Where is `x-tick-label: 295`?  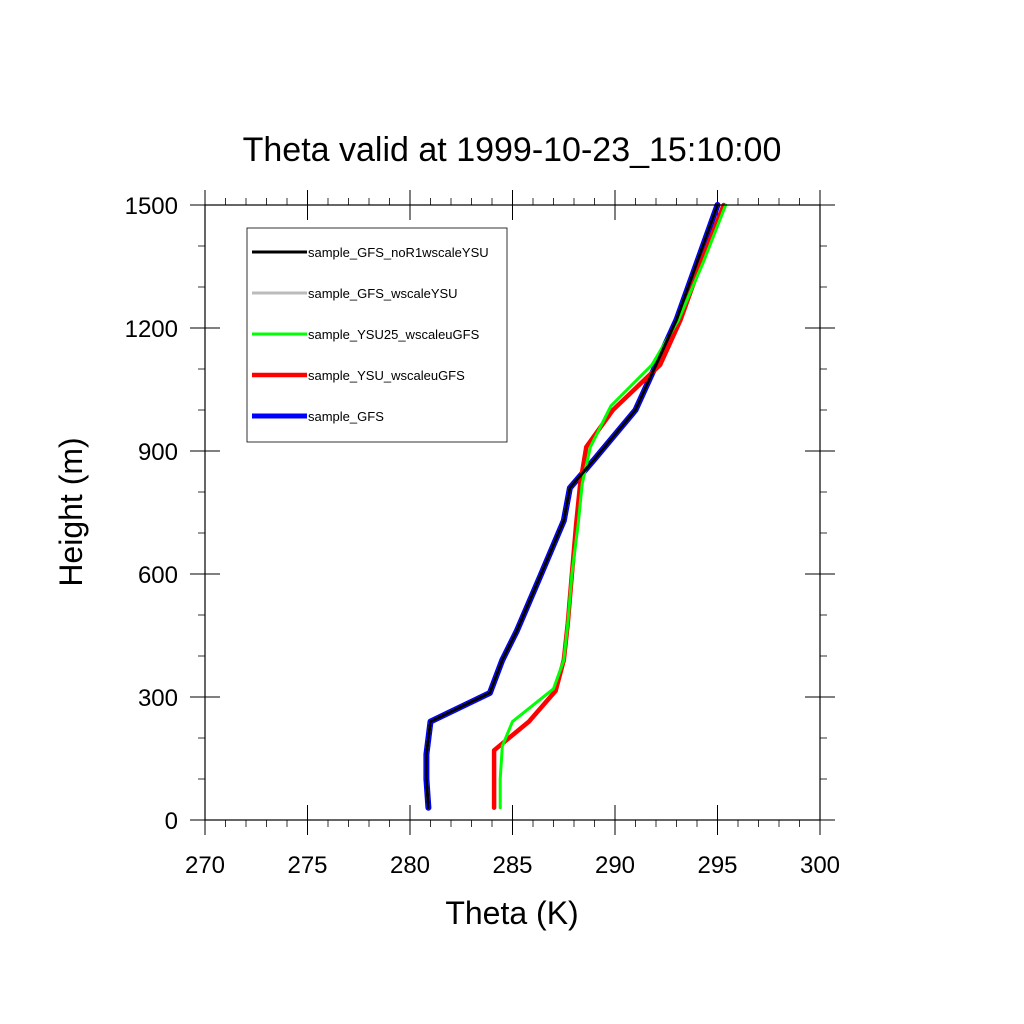
x-tick-label: 295 is located at coordinates (717, 865).